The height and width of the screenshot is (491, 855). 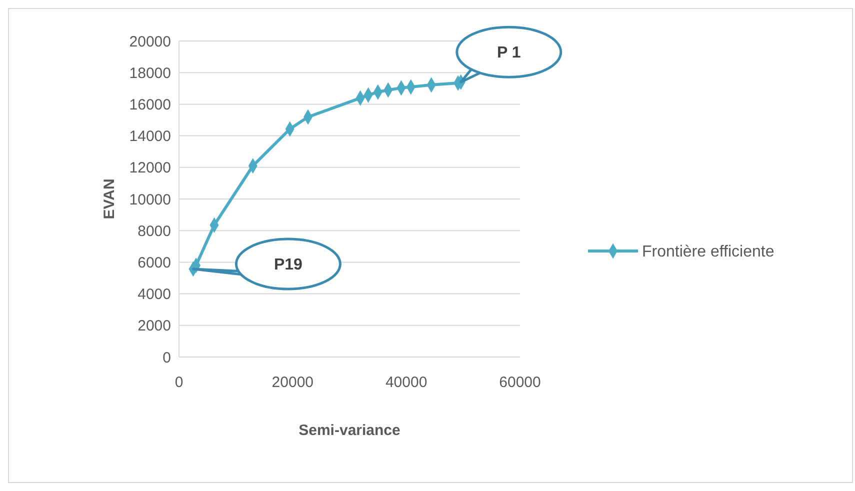 What do you see at coordinates (406, 382) in the screenshot?
I see `x-tick-label: 40000` at bounding box center [406, 382].